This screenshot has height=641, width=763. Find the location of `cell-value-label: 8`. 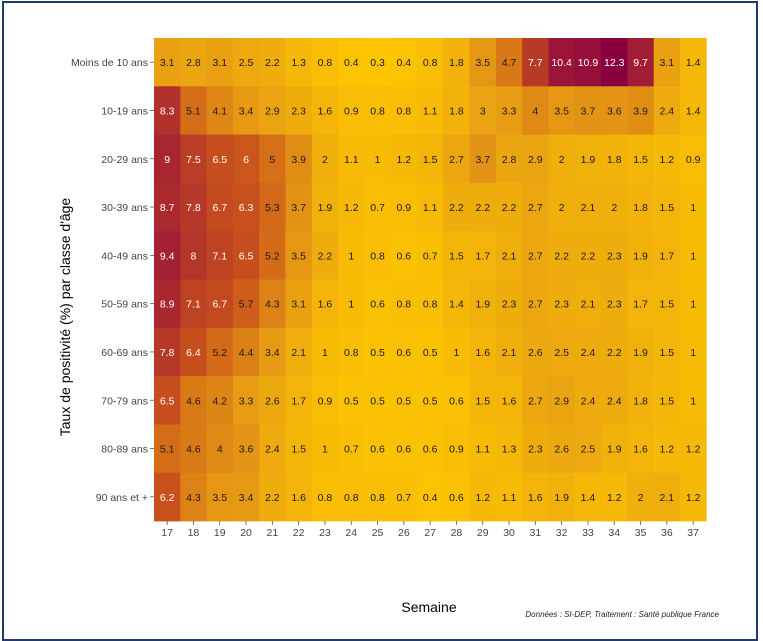

cell-value-label: 8 is located at coordinates (194, 256).